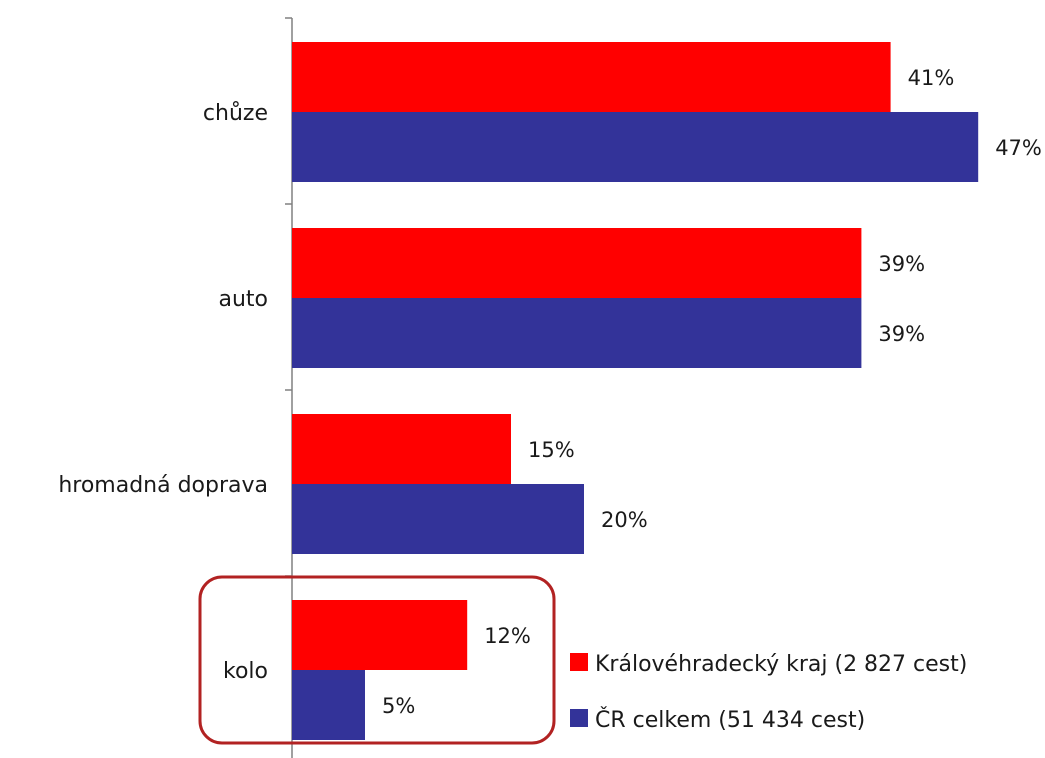 Image resolution: width=1045 pixels, height=758 pixels. I want to click on data-label: 41%, so click(931, 78).